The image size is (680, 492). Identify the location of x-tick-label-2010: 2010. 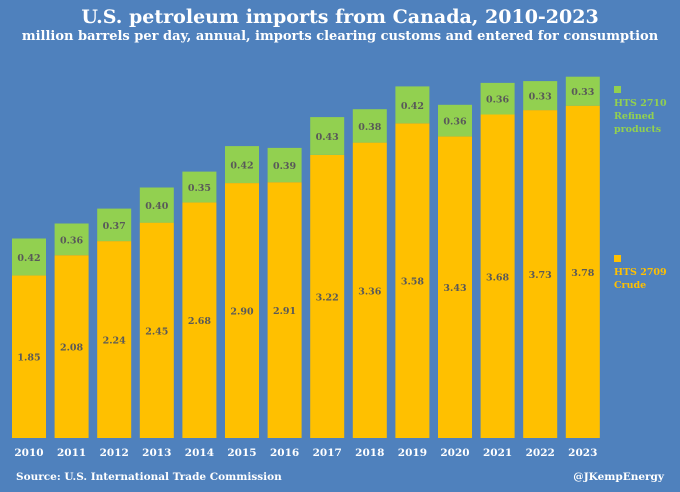
(28, 453).